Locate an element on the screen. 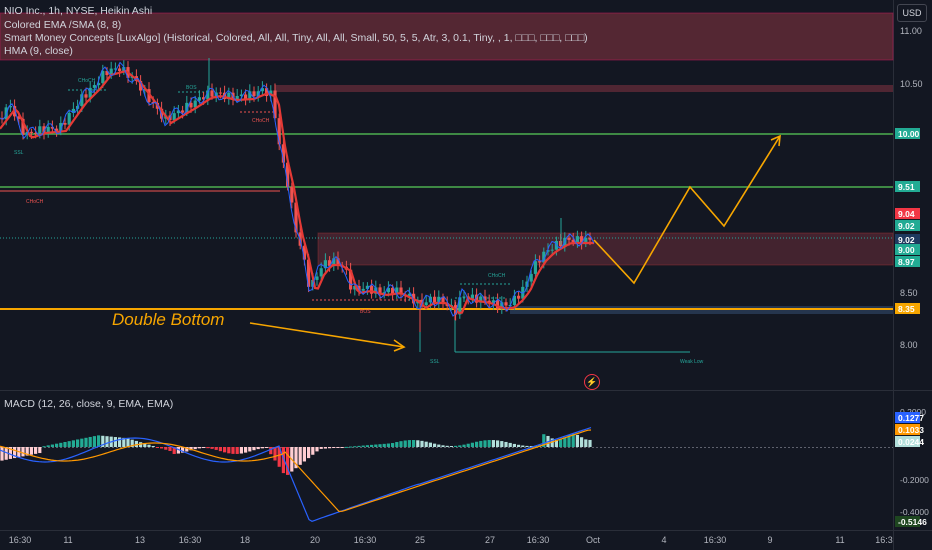  indicator-hma-label: HMA (9, close) is located at coordinates (38, 51).